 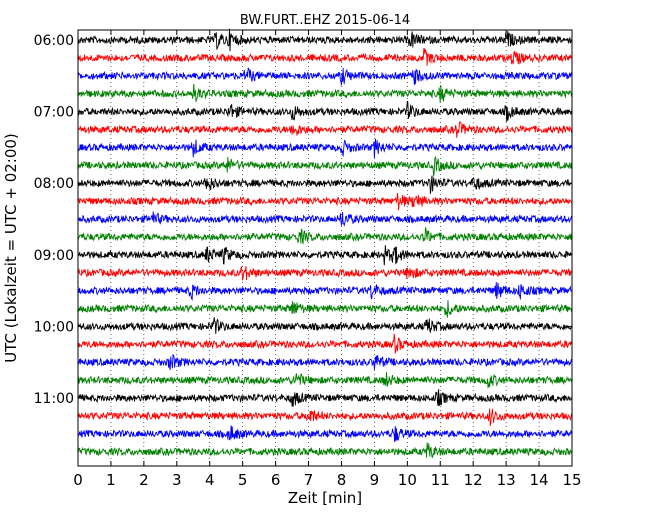 What do you see at coordinates (144, 480) in the screenshot?
I see `x-tick-label: 2` at bounding box center [144, 480].